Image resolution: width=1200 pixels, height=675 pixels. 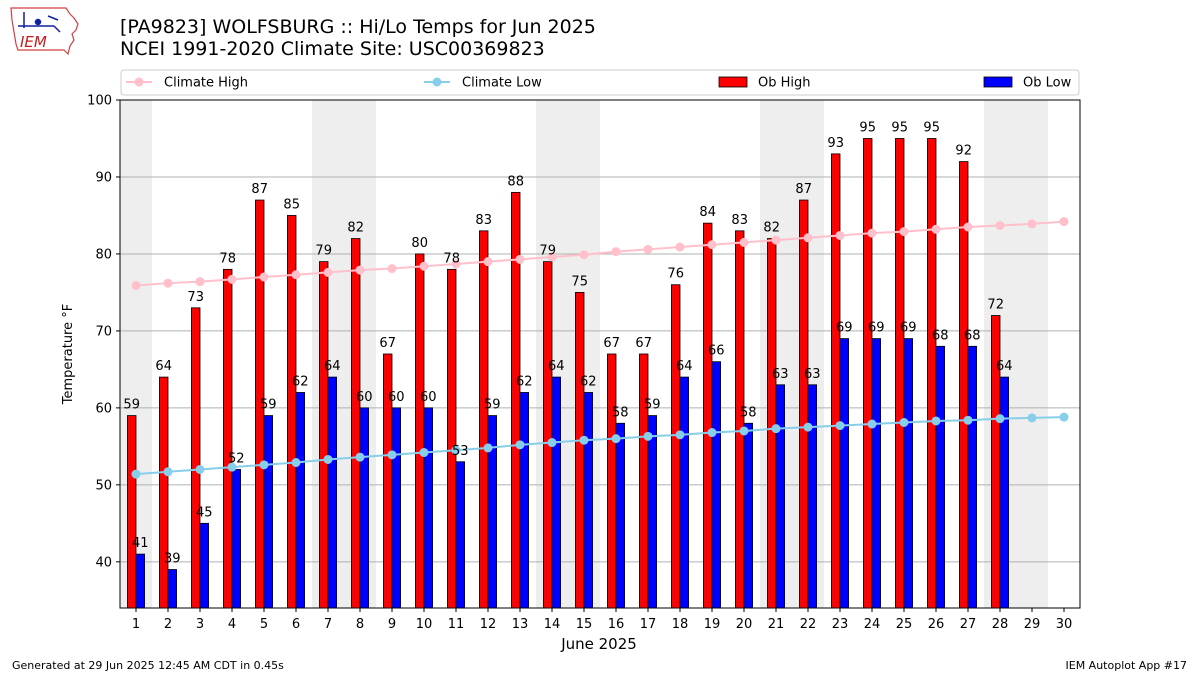 I want to click on y-tick-label-90: 90, so click(x=103, y=177).